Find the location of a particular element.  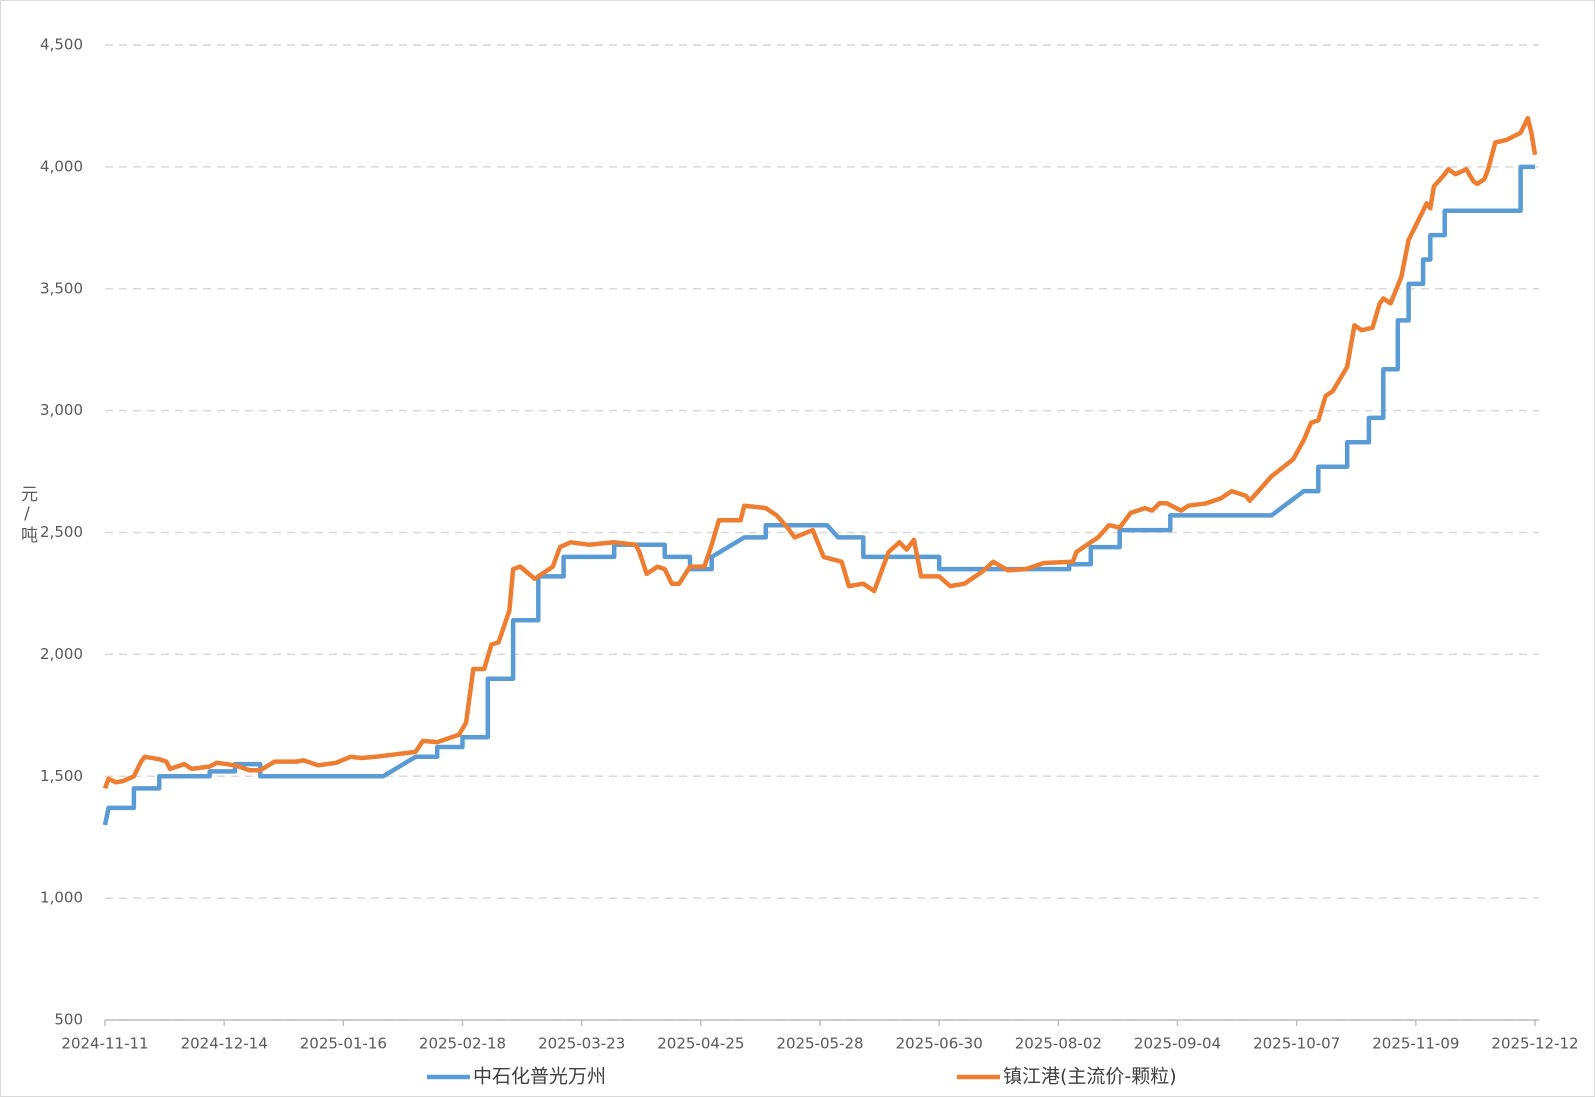

x-tick-label: 2025-05-28 is located at coordinates (819, 1044).